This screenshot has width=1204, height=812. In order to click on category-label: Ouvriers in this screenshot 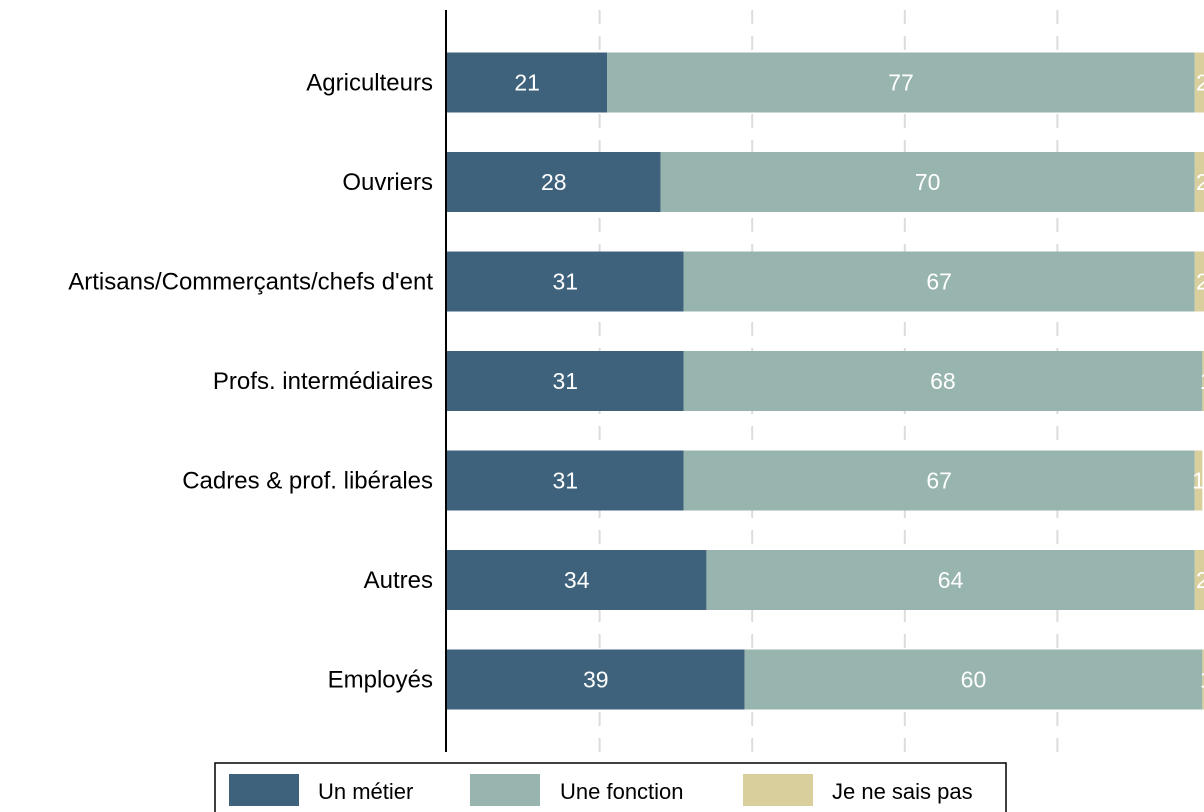, I will do `click(387, 182)`.